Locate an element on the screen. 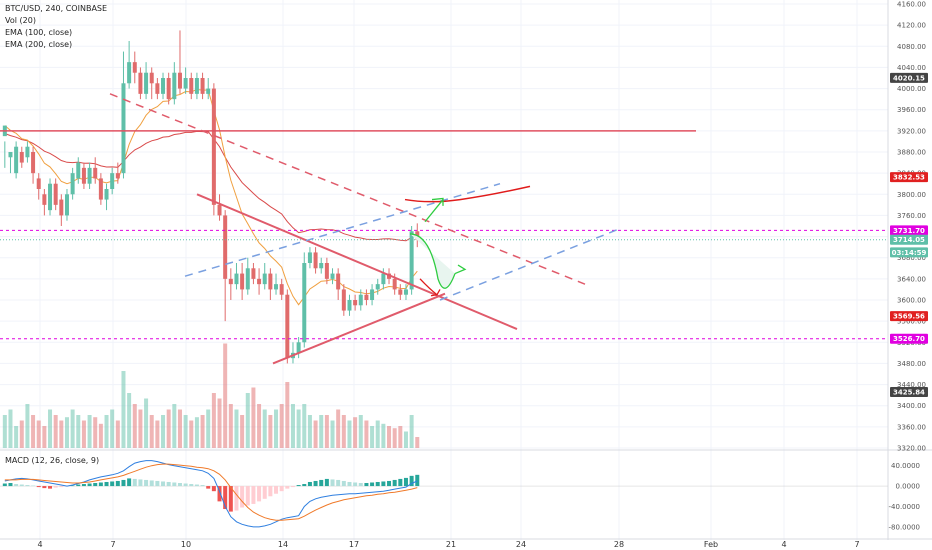  vol-legend: Vol (20) is located at coordinates (20, 20).